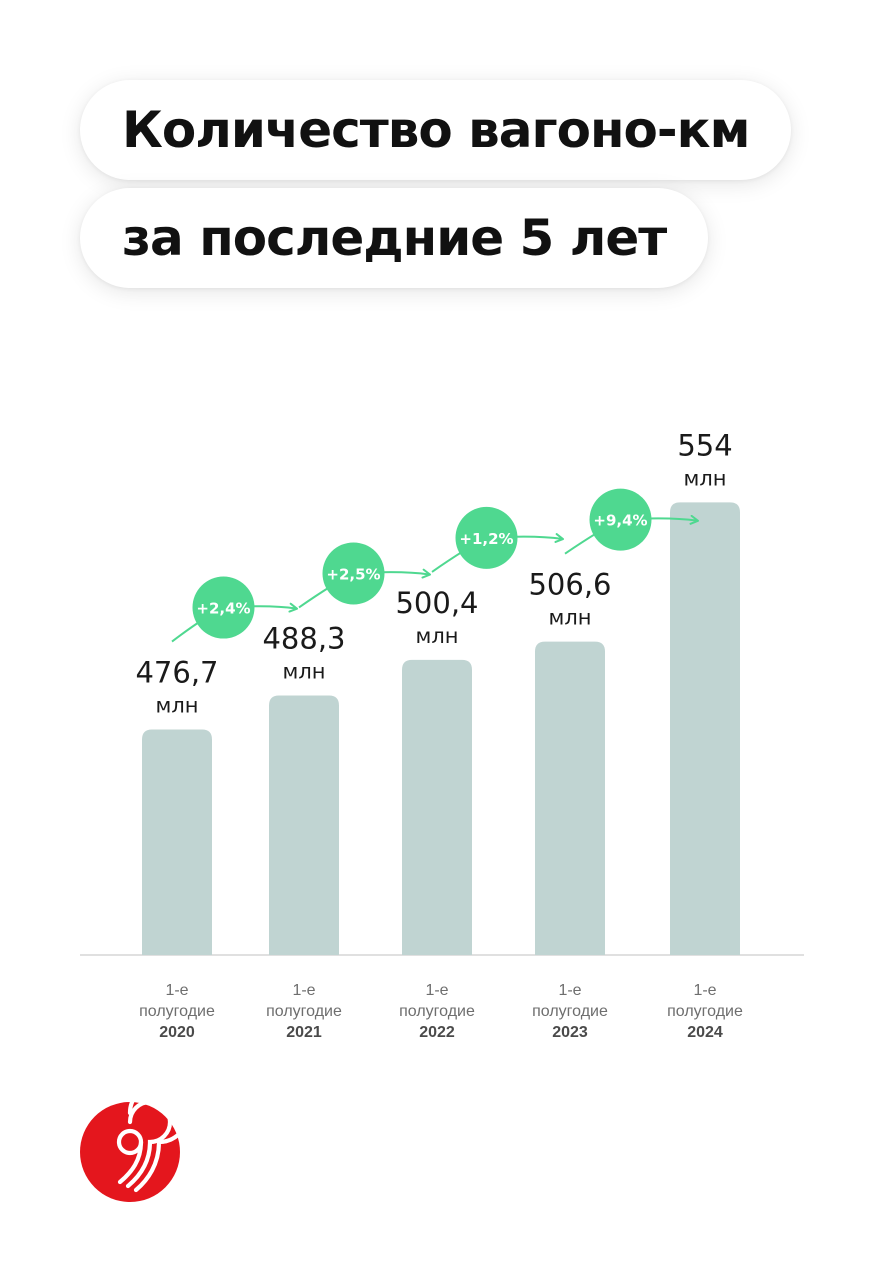  I want to click on unit-label-1: млн, so click(177, 706).